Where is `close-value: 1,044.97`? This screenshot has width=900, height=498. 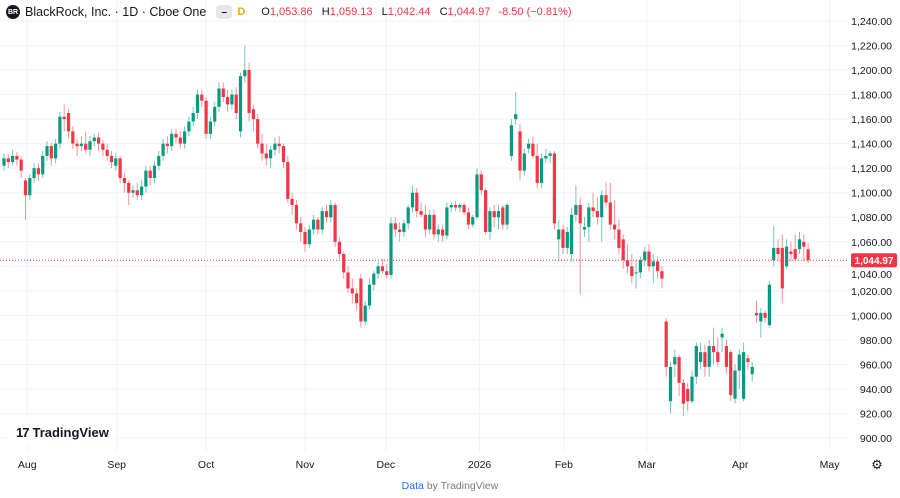 close-value: 1,044.97 is located at coordinates (469, 12).